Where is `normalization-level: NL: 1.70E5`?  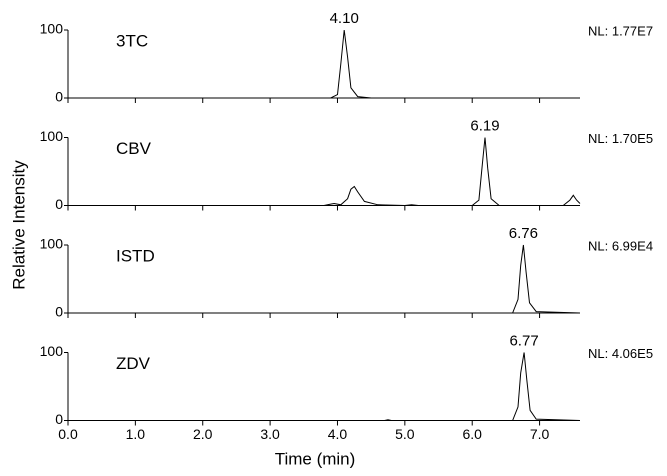
normalization-level: NL: 1.70E5 is located at coordinates (620, 138).